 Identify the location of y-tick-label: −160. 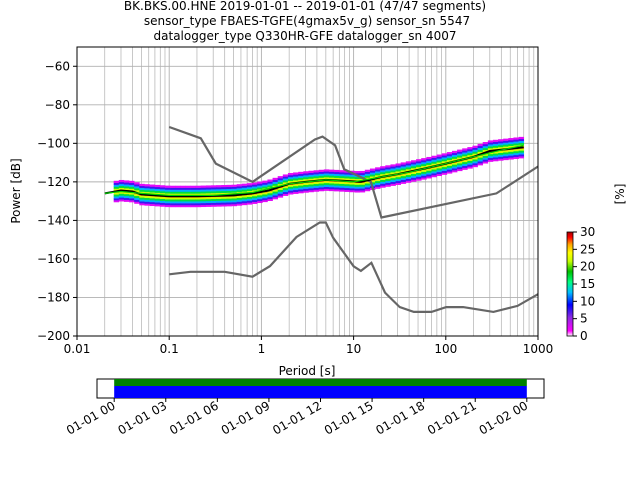
(53, 259).